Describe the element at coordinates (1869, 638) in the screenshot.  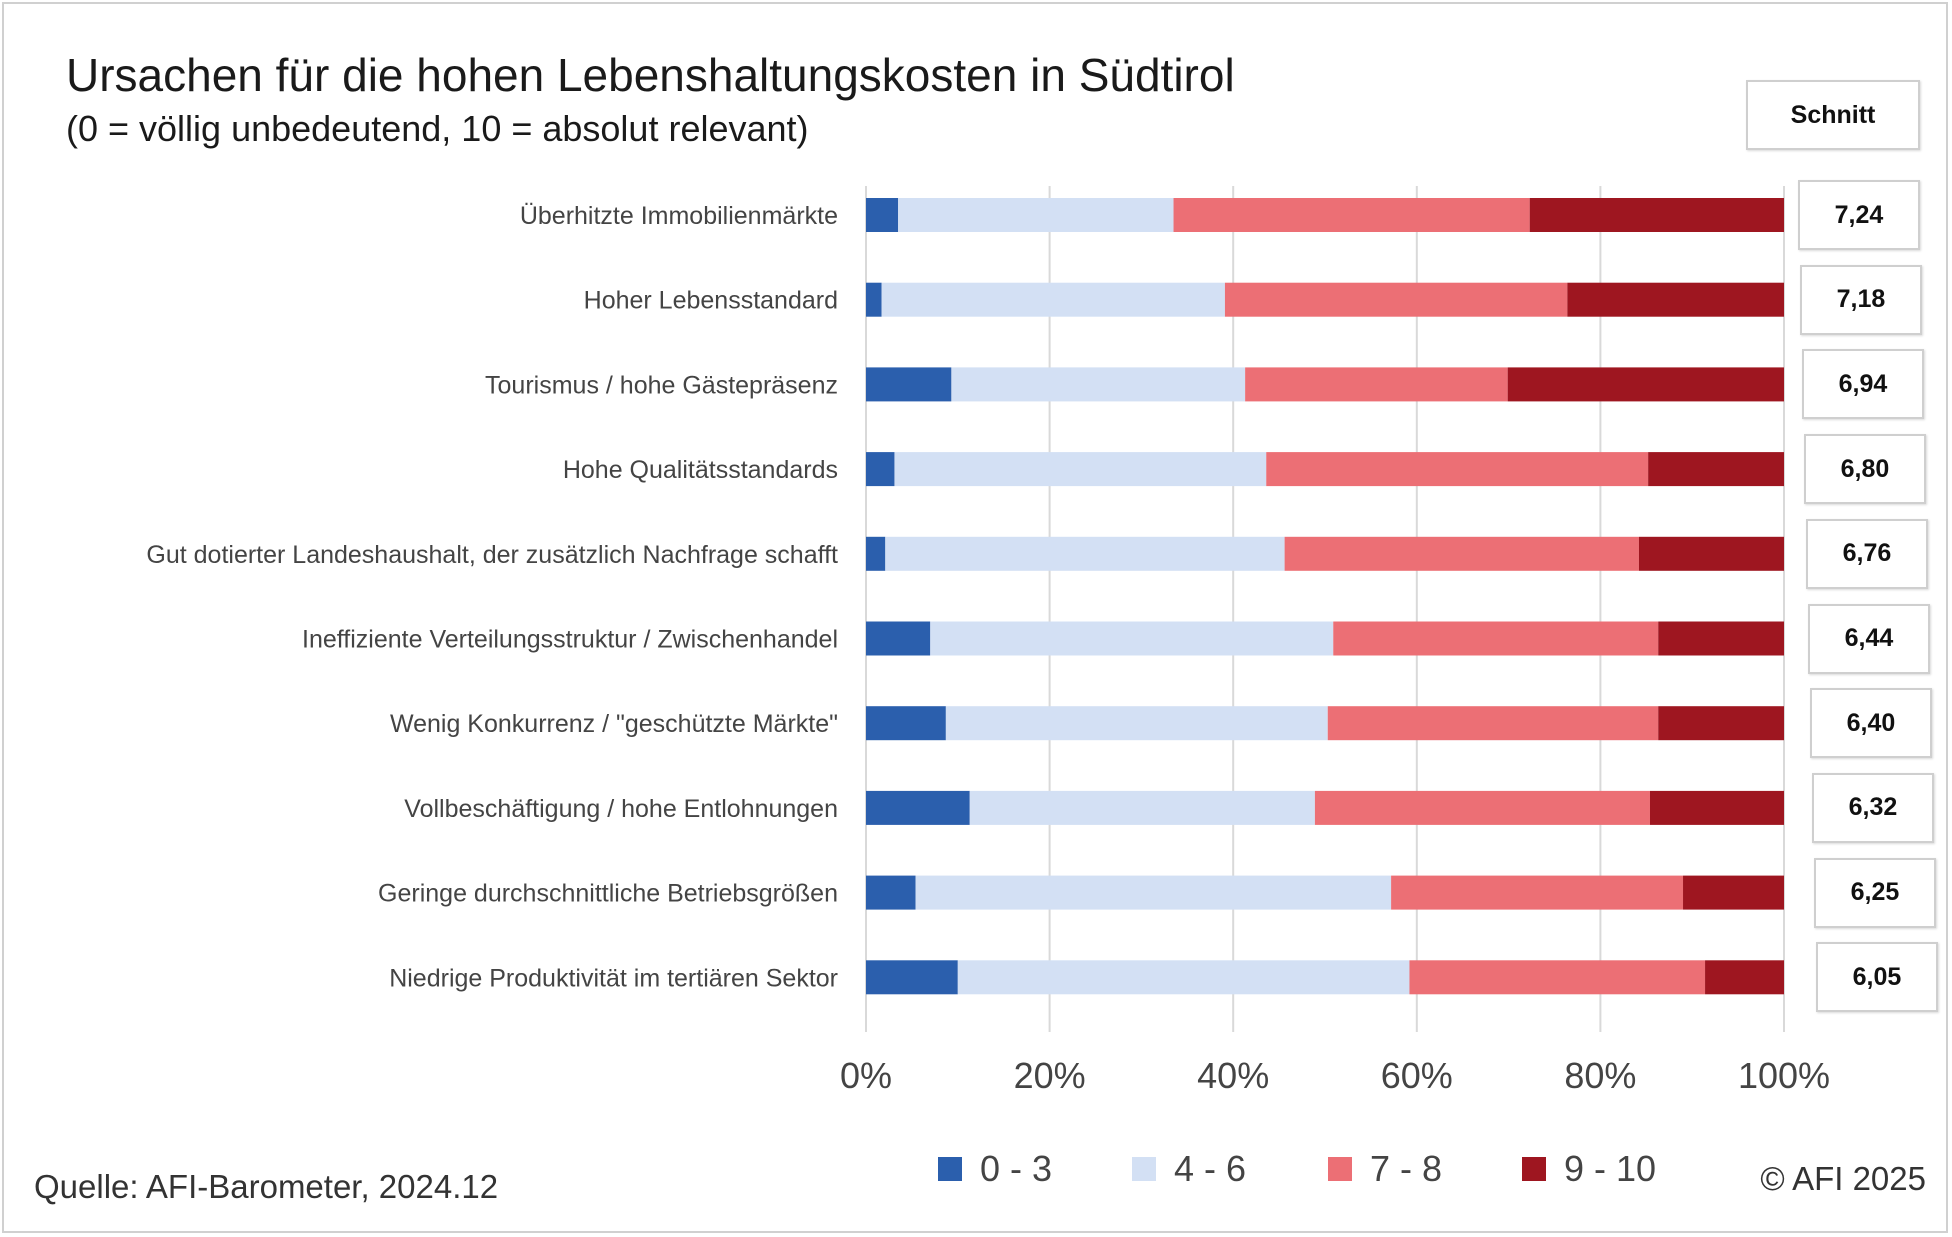
I see `average-value: 6,44` at that location.